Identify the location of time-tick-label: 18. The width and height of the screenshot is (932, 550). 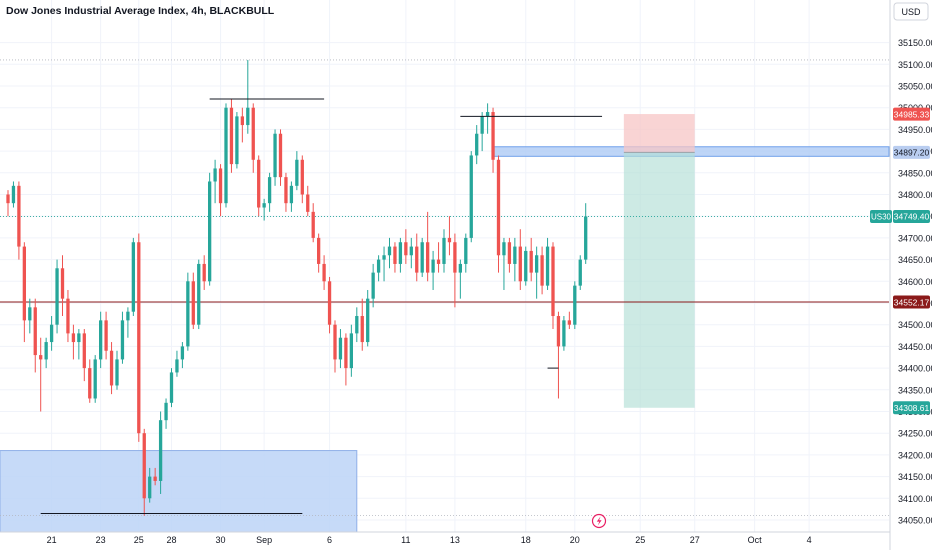
(526, 540).